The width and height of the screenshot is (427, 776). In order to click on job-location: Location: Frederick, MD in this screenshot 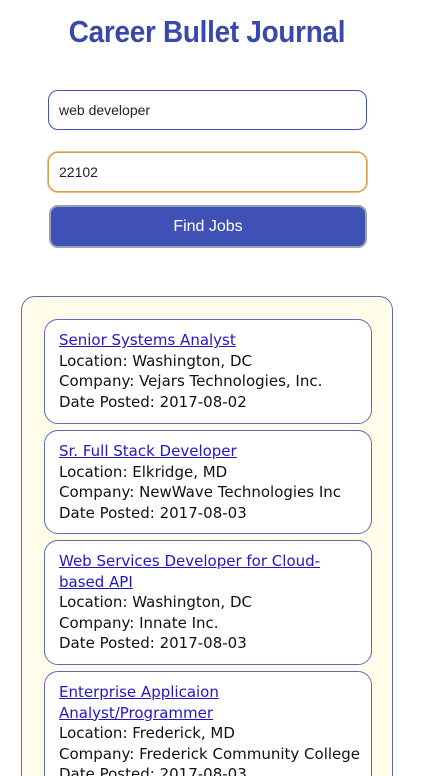, I will do `click(147, 733)`.